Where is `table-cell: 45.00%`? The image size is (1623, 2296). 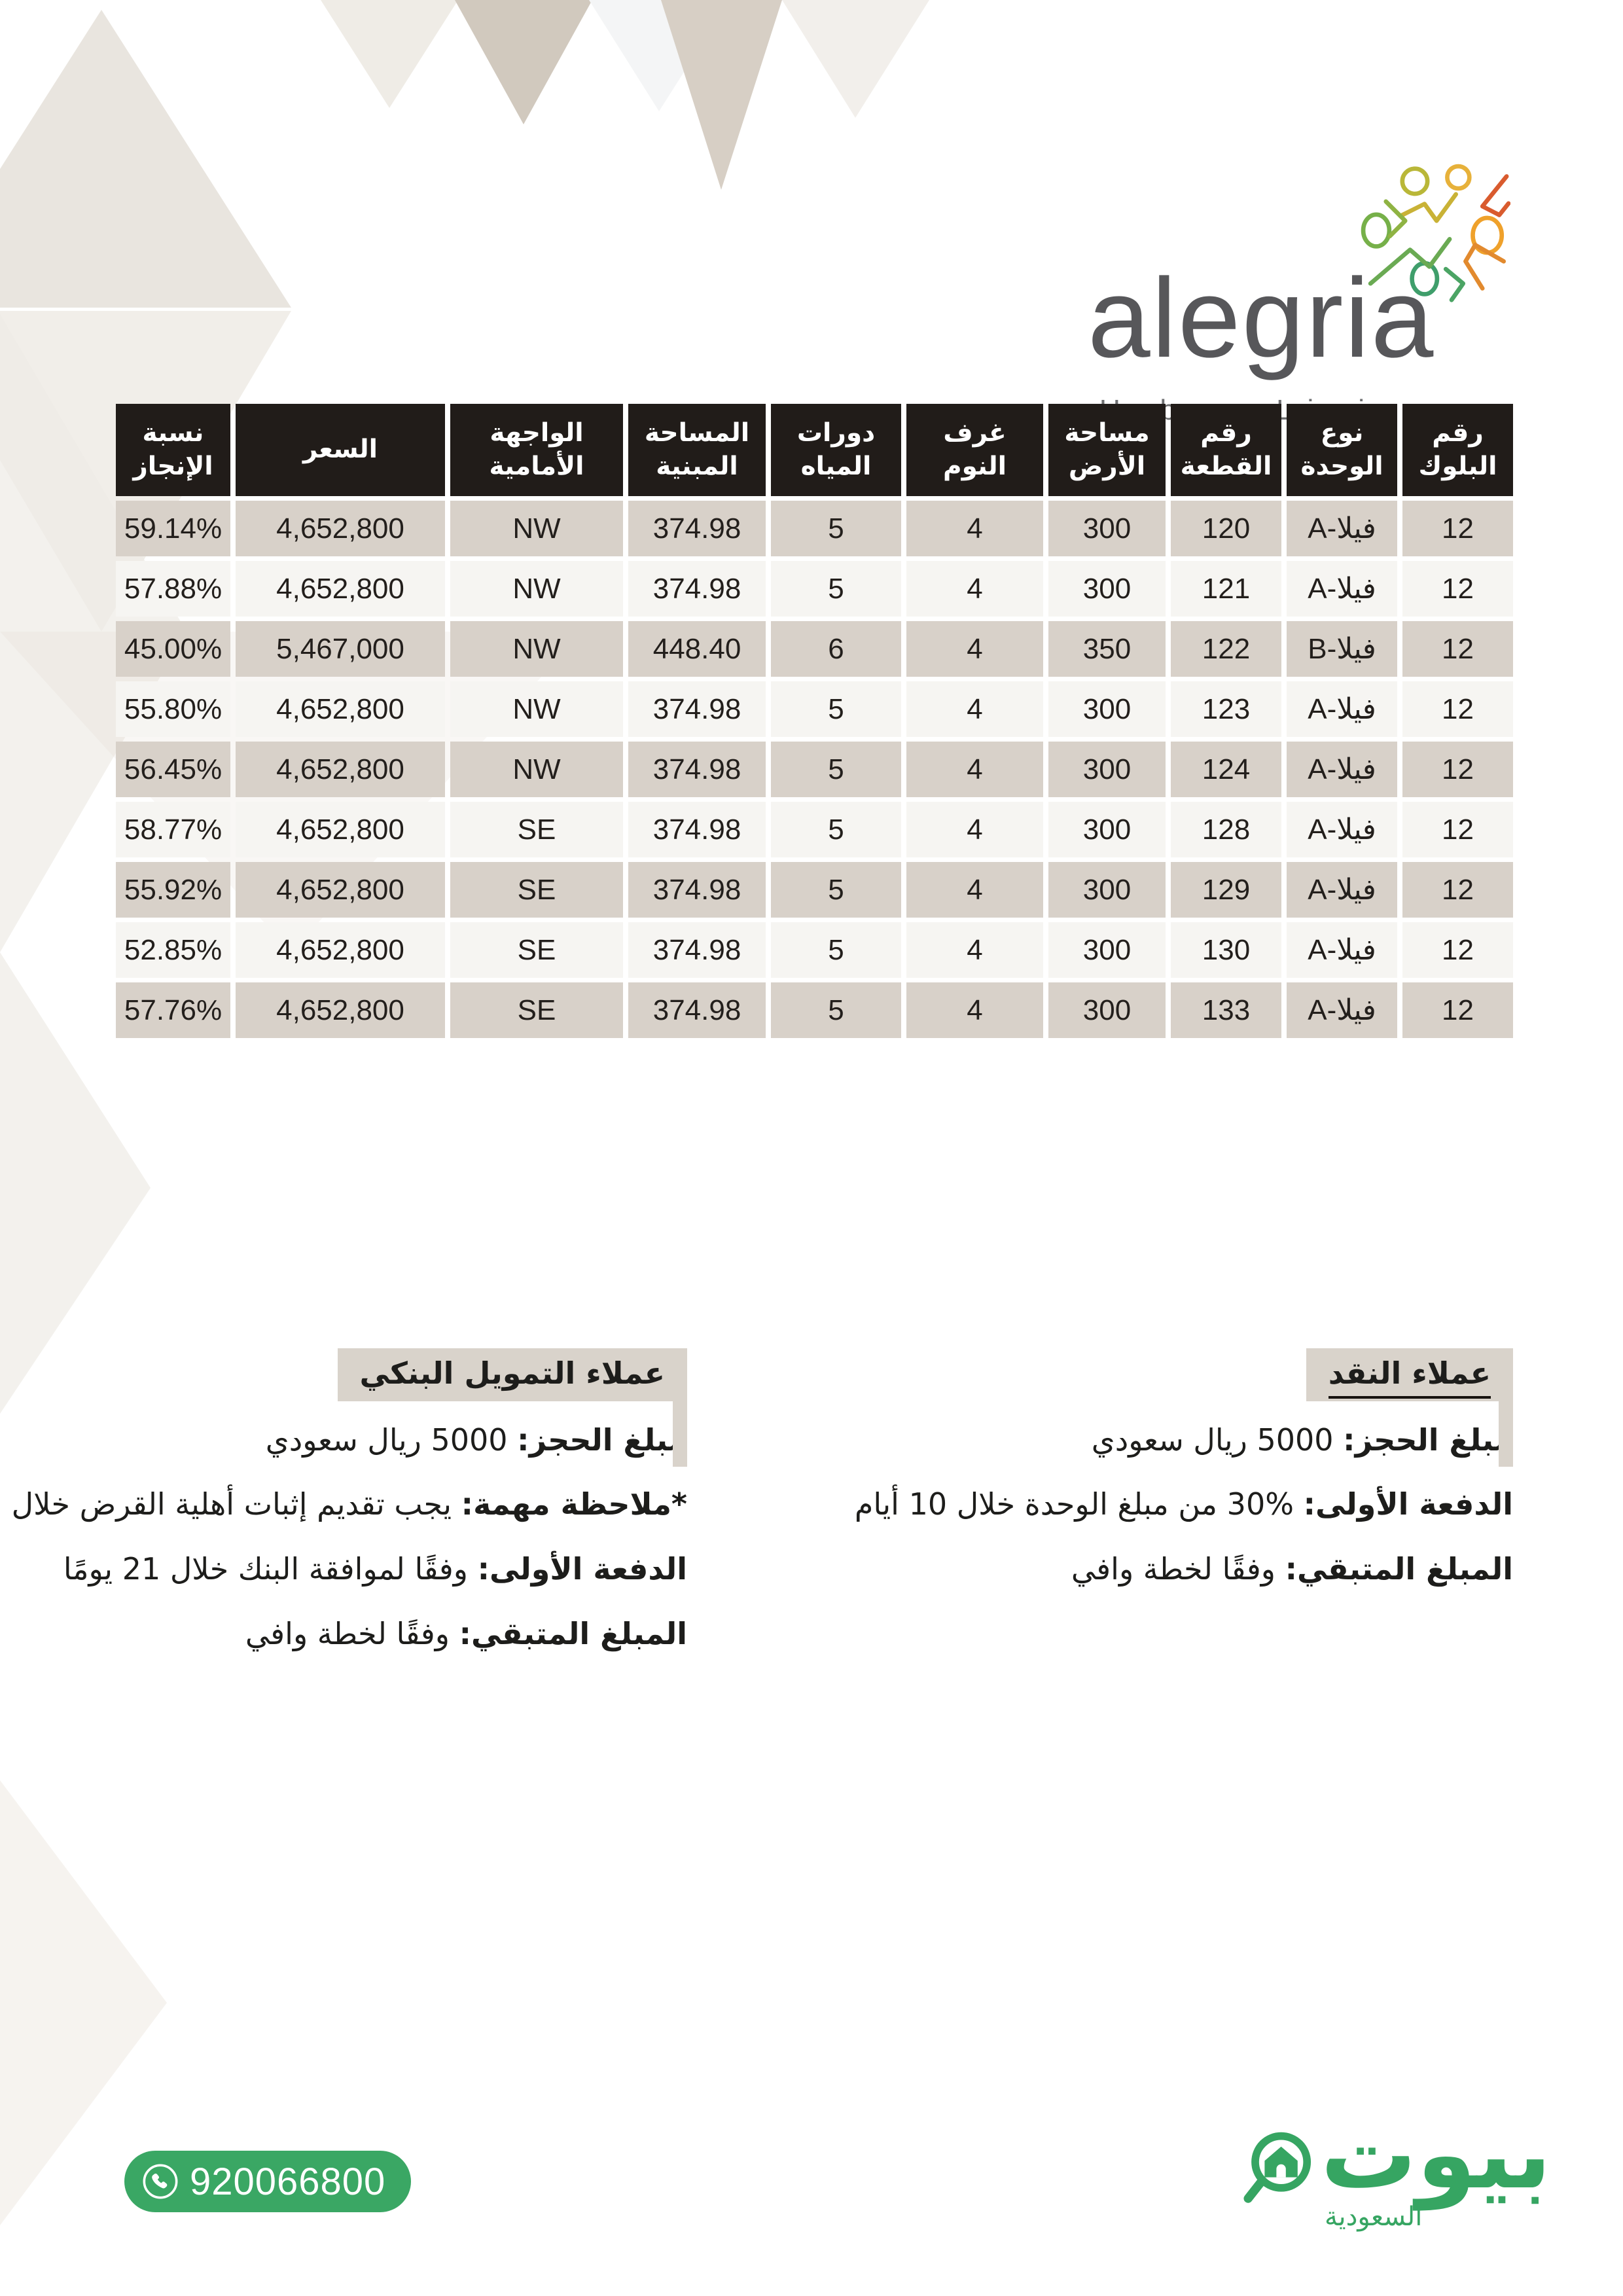
table-cell: 45.00% is located at coordinates (173, 649).